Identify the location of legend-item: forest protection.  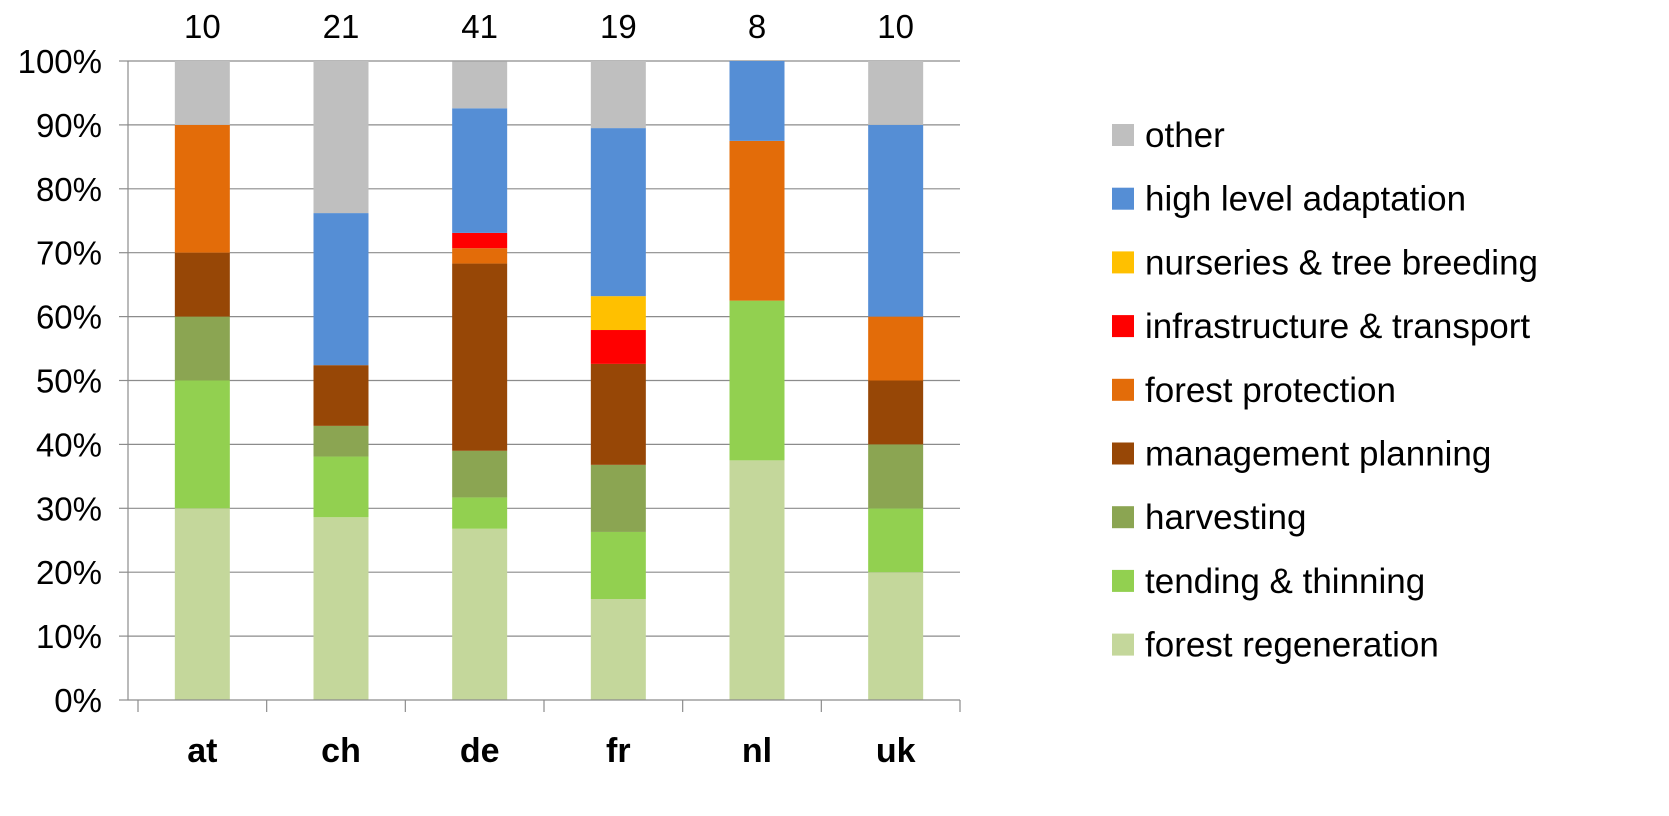
(1254, 390).